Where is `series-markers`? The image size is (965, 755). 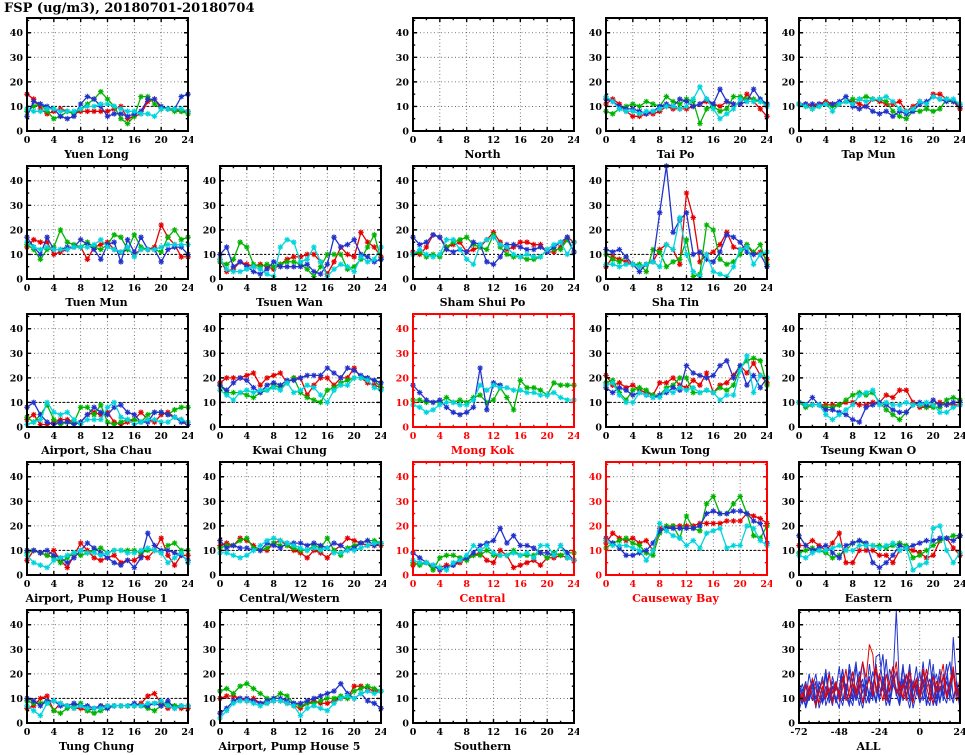 series-markers is located at coordinates (456, 391).